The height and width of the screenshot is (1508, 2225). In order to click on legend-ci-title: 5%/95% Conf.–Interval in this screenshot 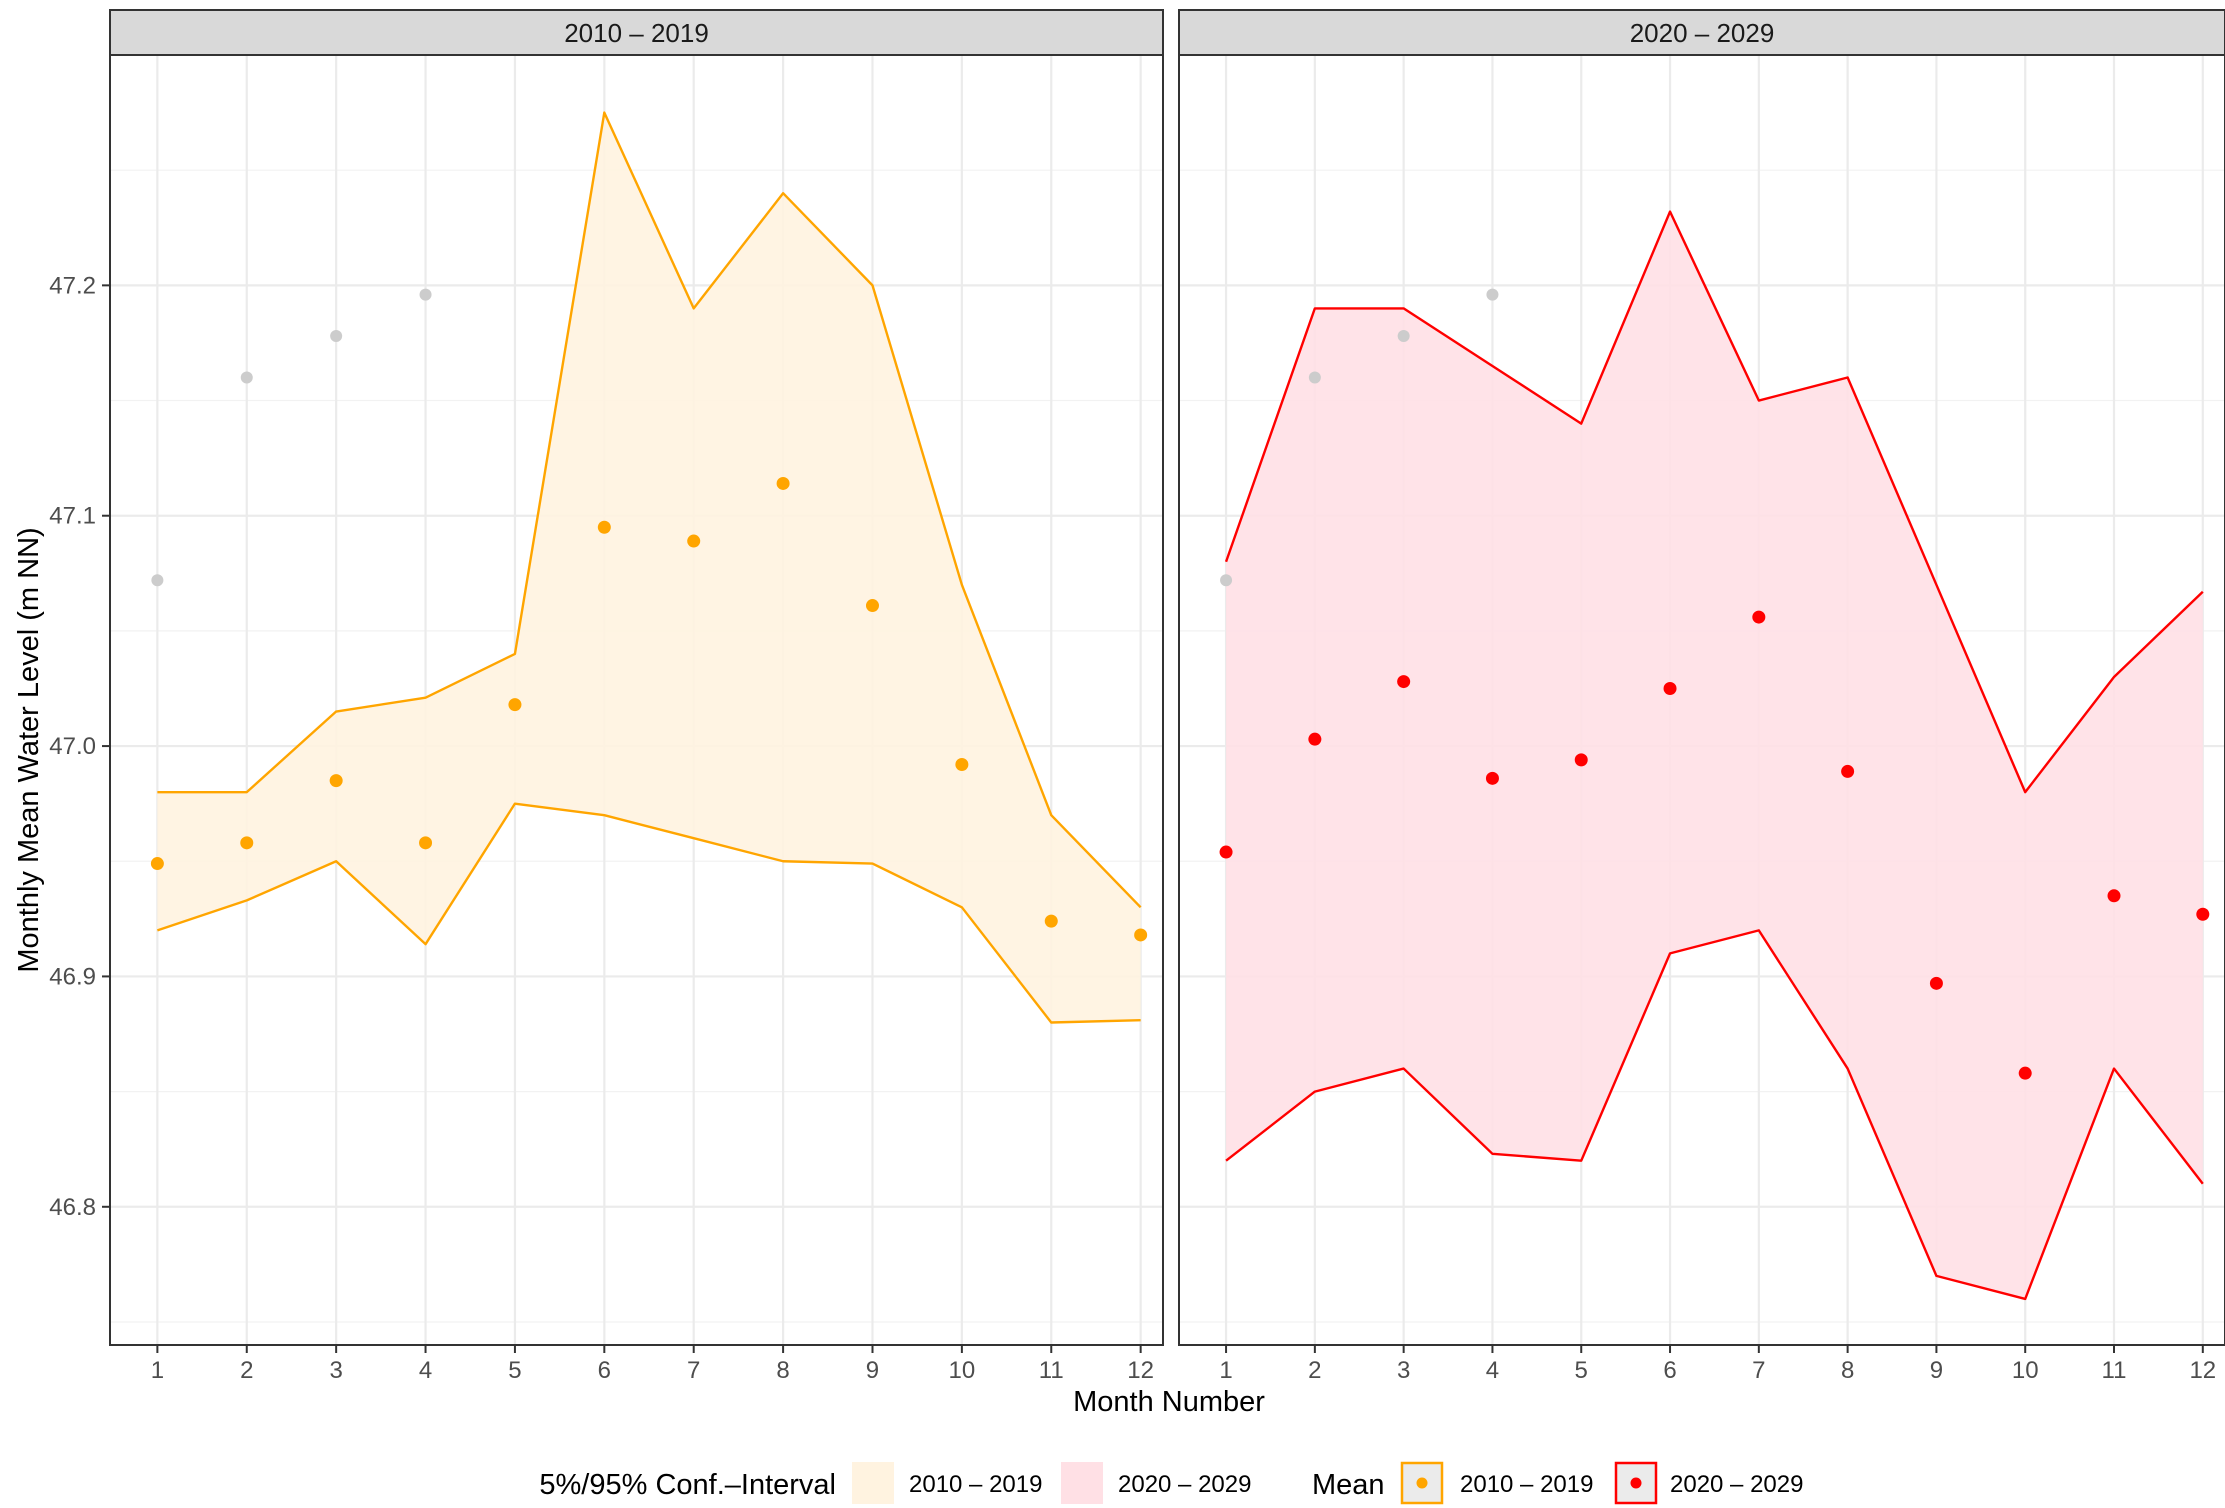, I will do `click(687, 1485)`.